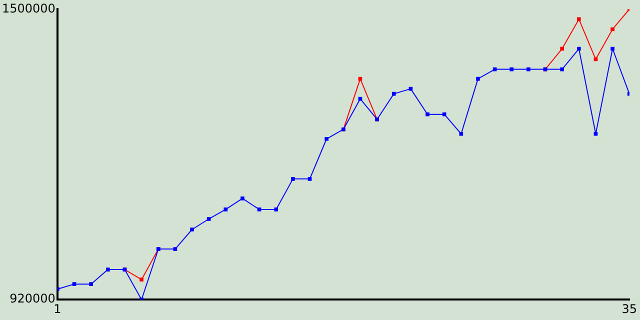  Describe the element at coordinates (58, 309) in the screenshot. I see `x-tick-label: 1` at that location.